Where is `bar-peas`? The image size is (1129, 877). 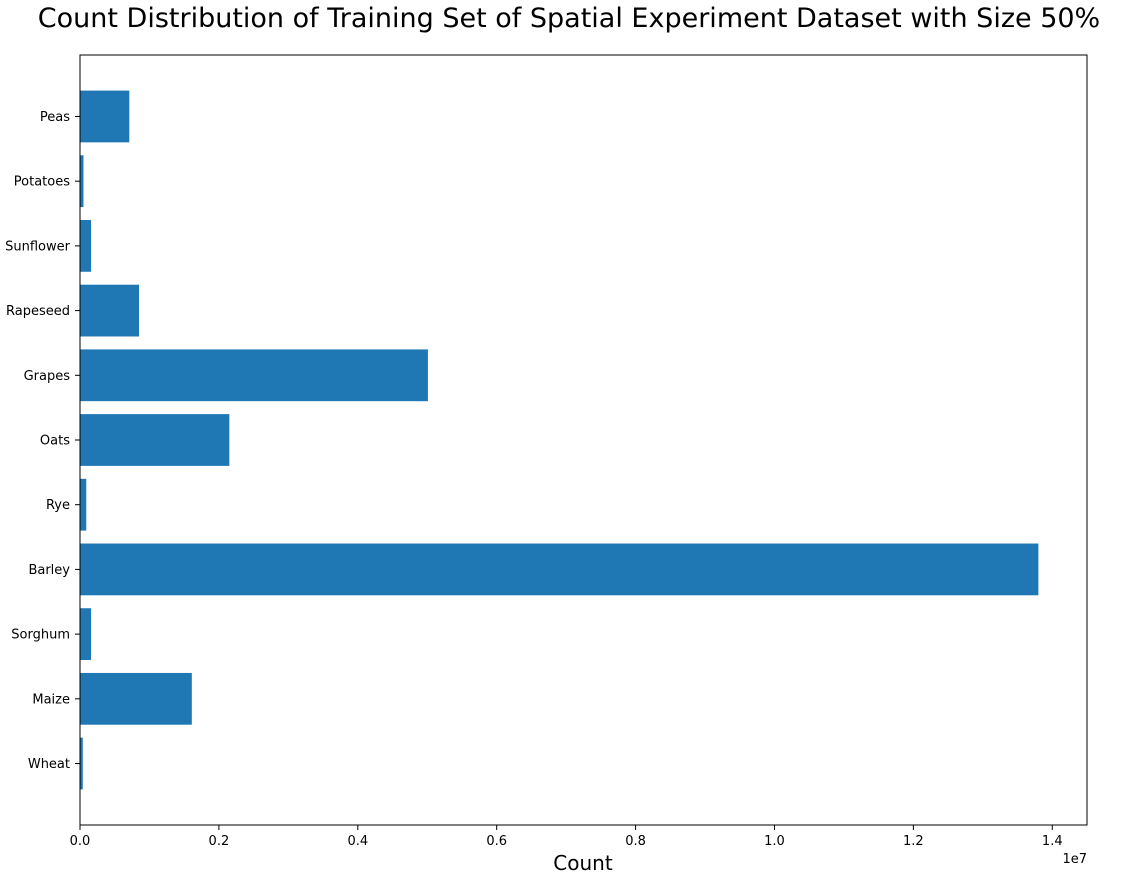
bar-peas is located at coordinates (105, 116).